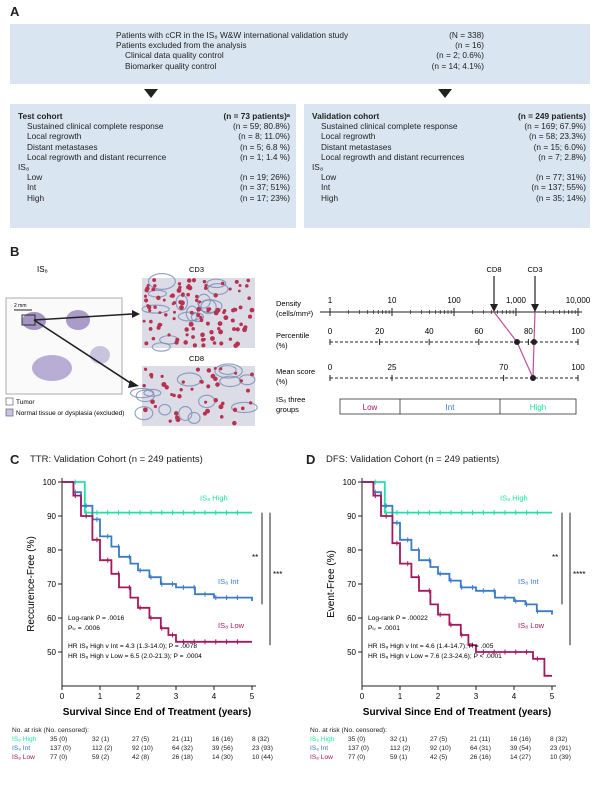 This screenshot has width=600, height=798. Describe the element at coordinates (555, 126) in the screenshot. I see `flow-row-value: (n = 169; 67.9%)` at that location.